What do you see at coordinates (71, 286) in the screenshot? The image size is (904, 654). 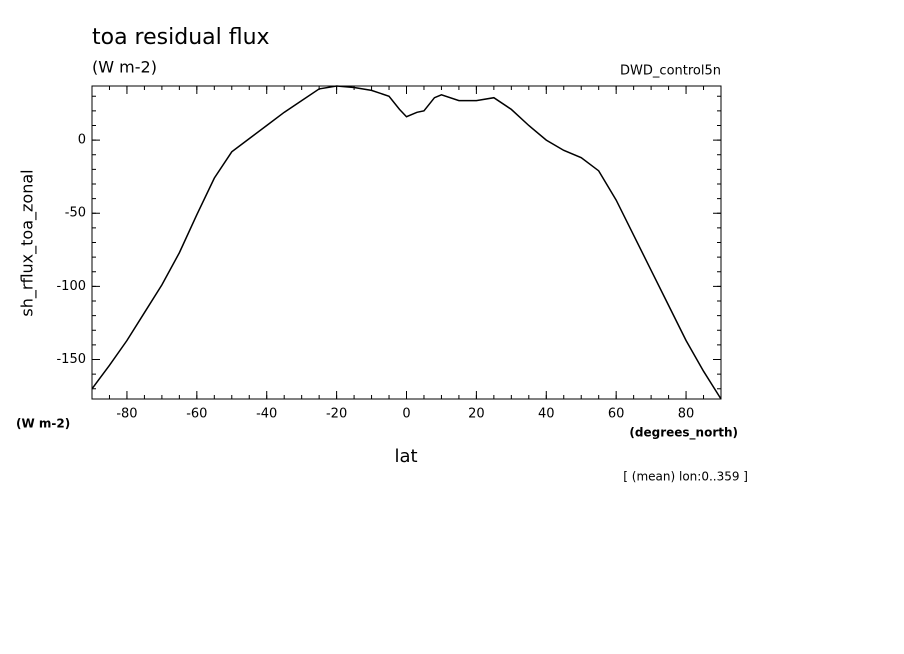 I see `y-tick-label: -100` at bounding box center [71, 286].